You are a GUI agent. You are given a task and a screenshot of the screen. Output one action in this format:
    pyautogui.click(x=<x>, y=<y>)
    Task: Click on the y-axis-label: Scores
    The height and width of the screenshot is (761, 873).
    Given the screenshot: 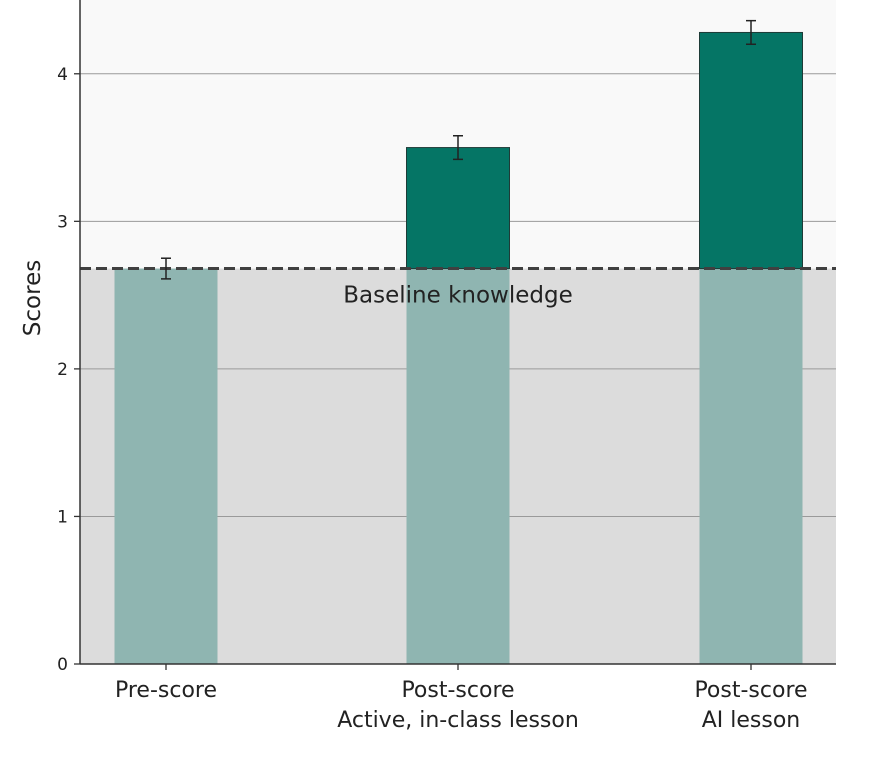 What is the action you would take?
    pyautogui.click(x=33, y=298)
    